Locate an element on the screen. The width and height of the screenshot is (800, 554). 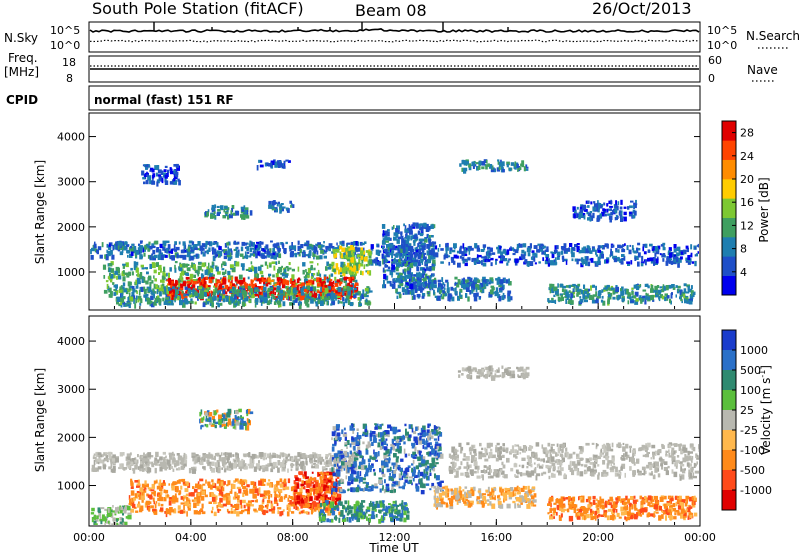
cpid-label: CPID is located at coordinates (22, 100).